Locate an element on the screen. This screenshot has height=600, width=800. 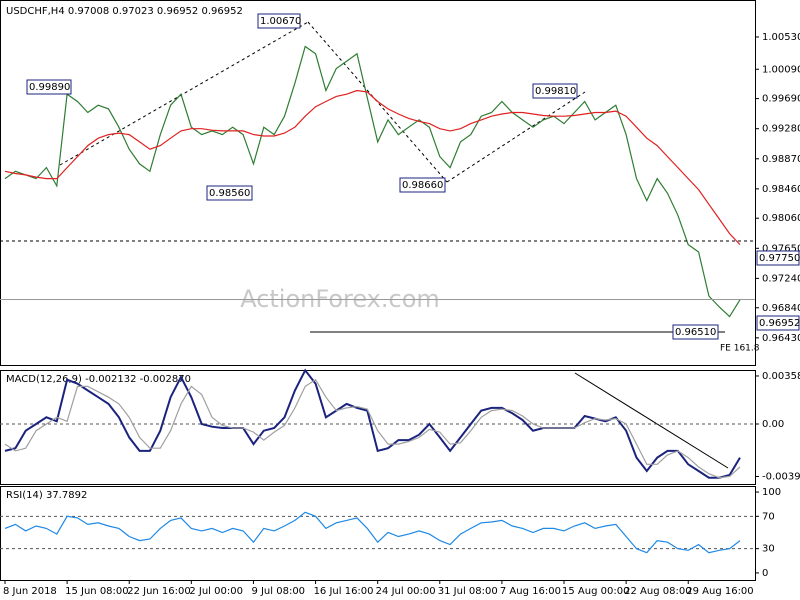
y-tick-label: 0.96430 is located at coordinates (781, 338).